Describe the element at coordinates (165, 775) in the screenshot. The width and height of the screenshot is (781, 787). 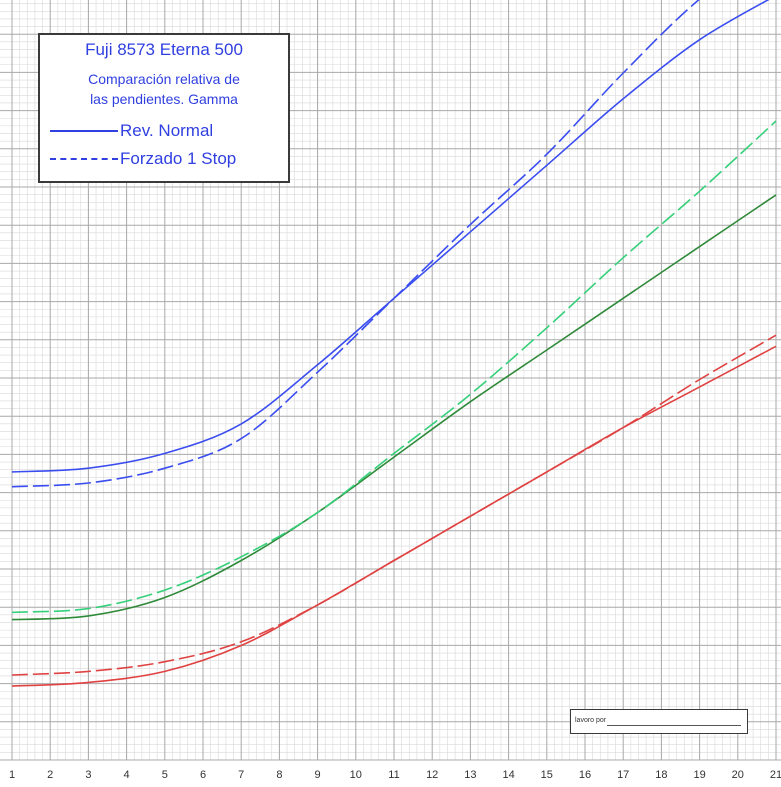
I see `x-tick-label: 5` at that location.